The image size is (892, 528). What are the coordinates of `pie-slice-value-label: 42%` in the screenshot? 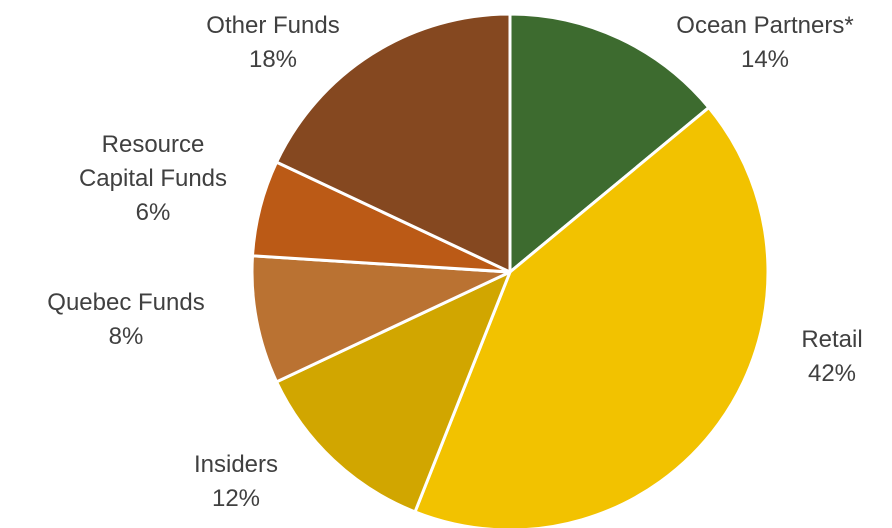 It's located at (832, 373).